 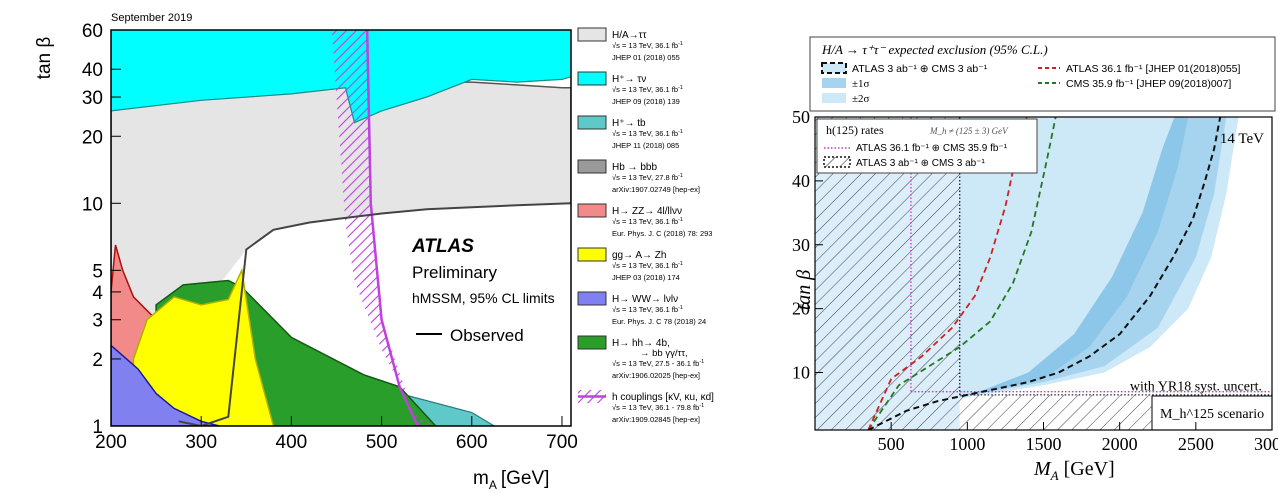 I want to click on atlas-brand: ATLAS, so click(x=442, y=246).